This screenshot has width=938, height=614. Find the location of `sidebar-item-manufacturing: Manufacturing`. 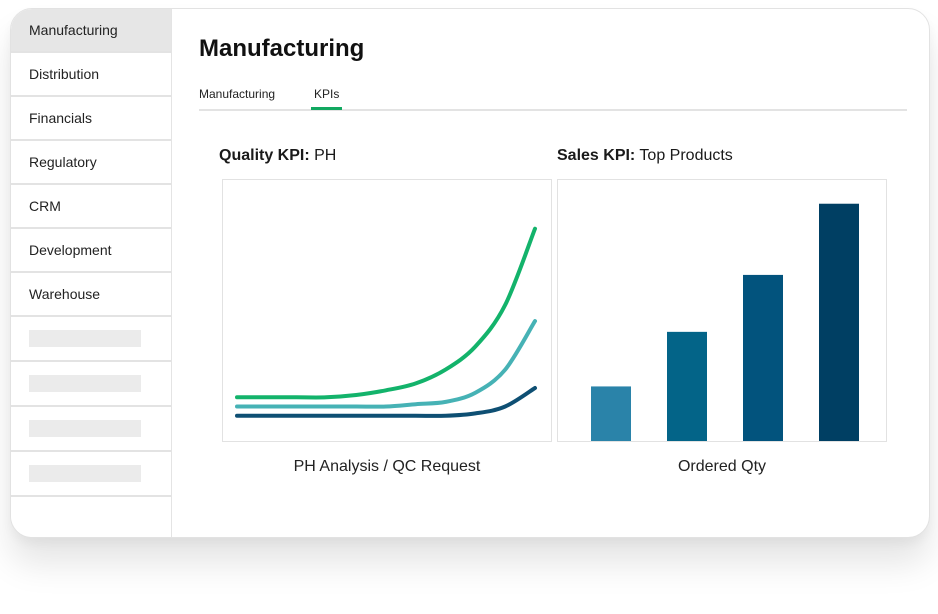

sidebar-item-manufacturing: Manufacturing is located at coordinates (91, 31).